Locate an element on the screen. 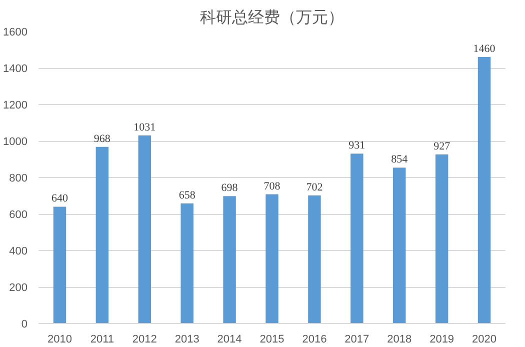 The height and width of the screenshot is (347, 525). x-tick-label: 2019 is located at coordinates (442, 340).